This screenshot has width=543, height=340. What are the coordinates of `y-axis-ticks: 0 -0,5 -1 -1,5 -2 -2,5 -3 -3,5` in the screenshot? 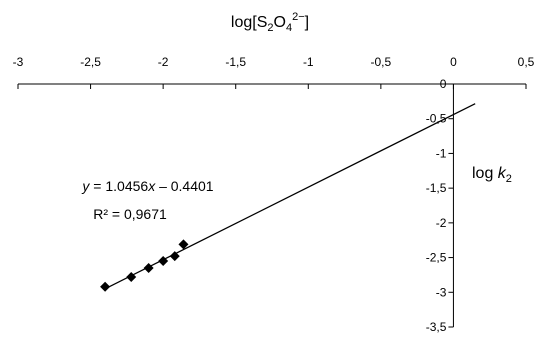 It's located at (440, 205).